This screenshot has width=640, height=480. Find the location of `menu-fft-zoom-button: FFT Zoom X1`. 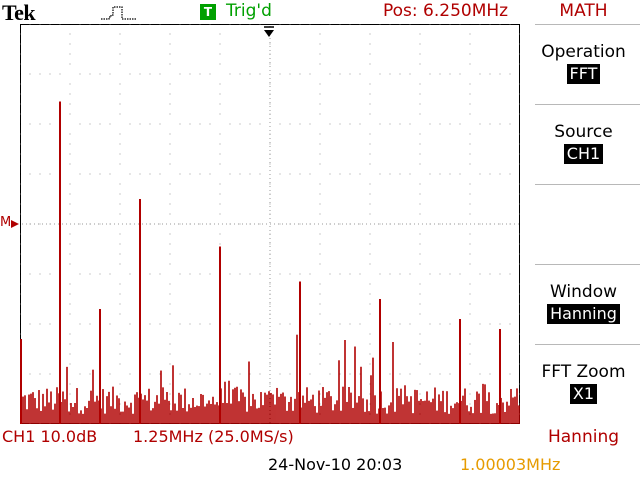

menu-fft-zoom-button: FFT Zoom X1 is located at coordinates (583, 383).